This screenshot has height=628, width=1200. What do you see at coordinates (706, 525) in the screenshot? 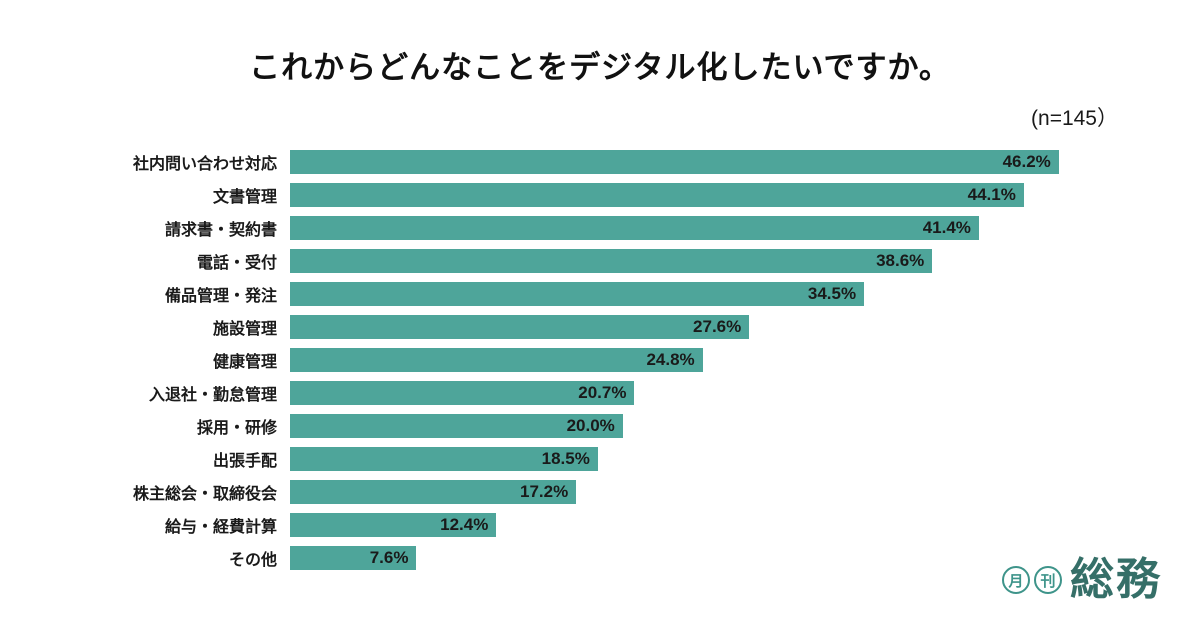
I see `bar-track: 12.4%` at bounding box center [706, 525].